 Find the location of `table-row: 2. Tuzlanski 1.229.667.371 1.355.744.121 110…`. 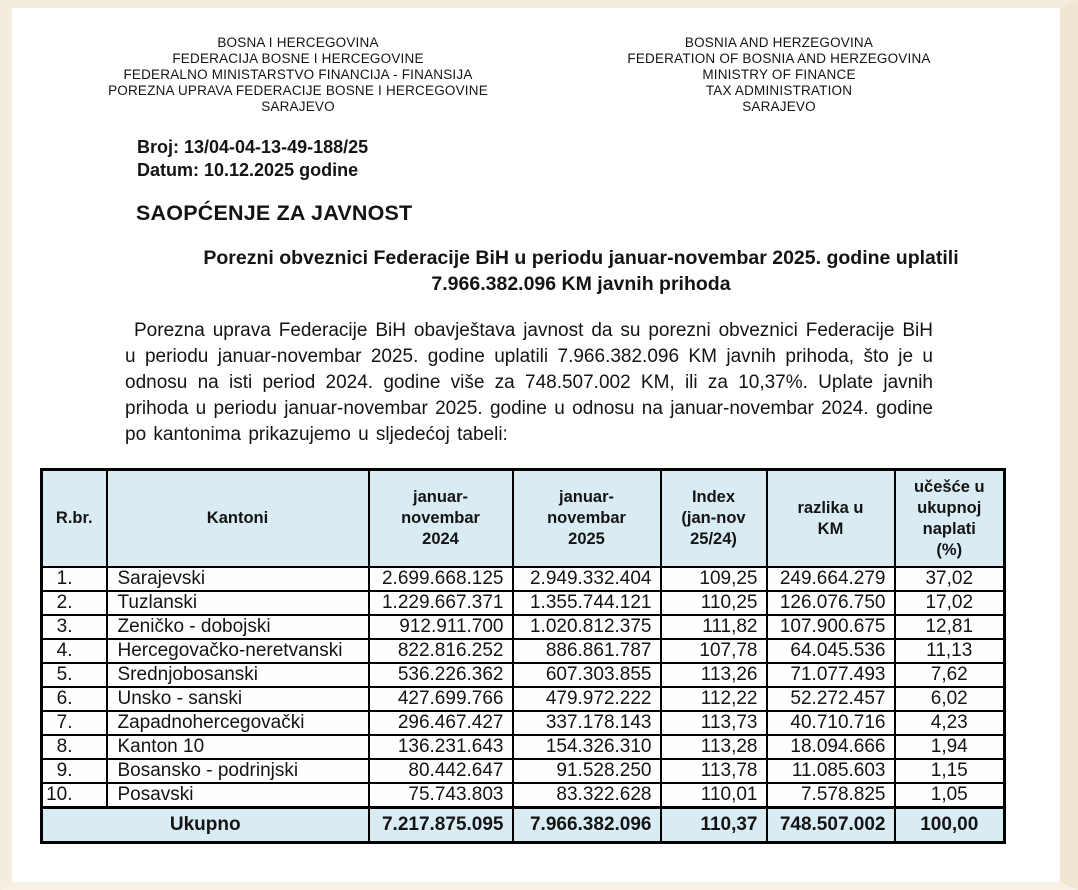

table-row: 2. Tuzlanski 1.229.667.371 1.355.744.121 110… is located at coordinates (523, 603).